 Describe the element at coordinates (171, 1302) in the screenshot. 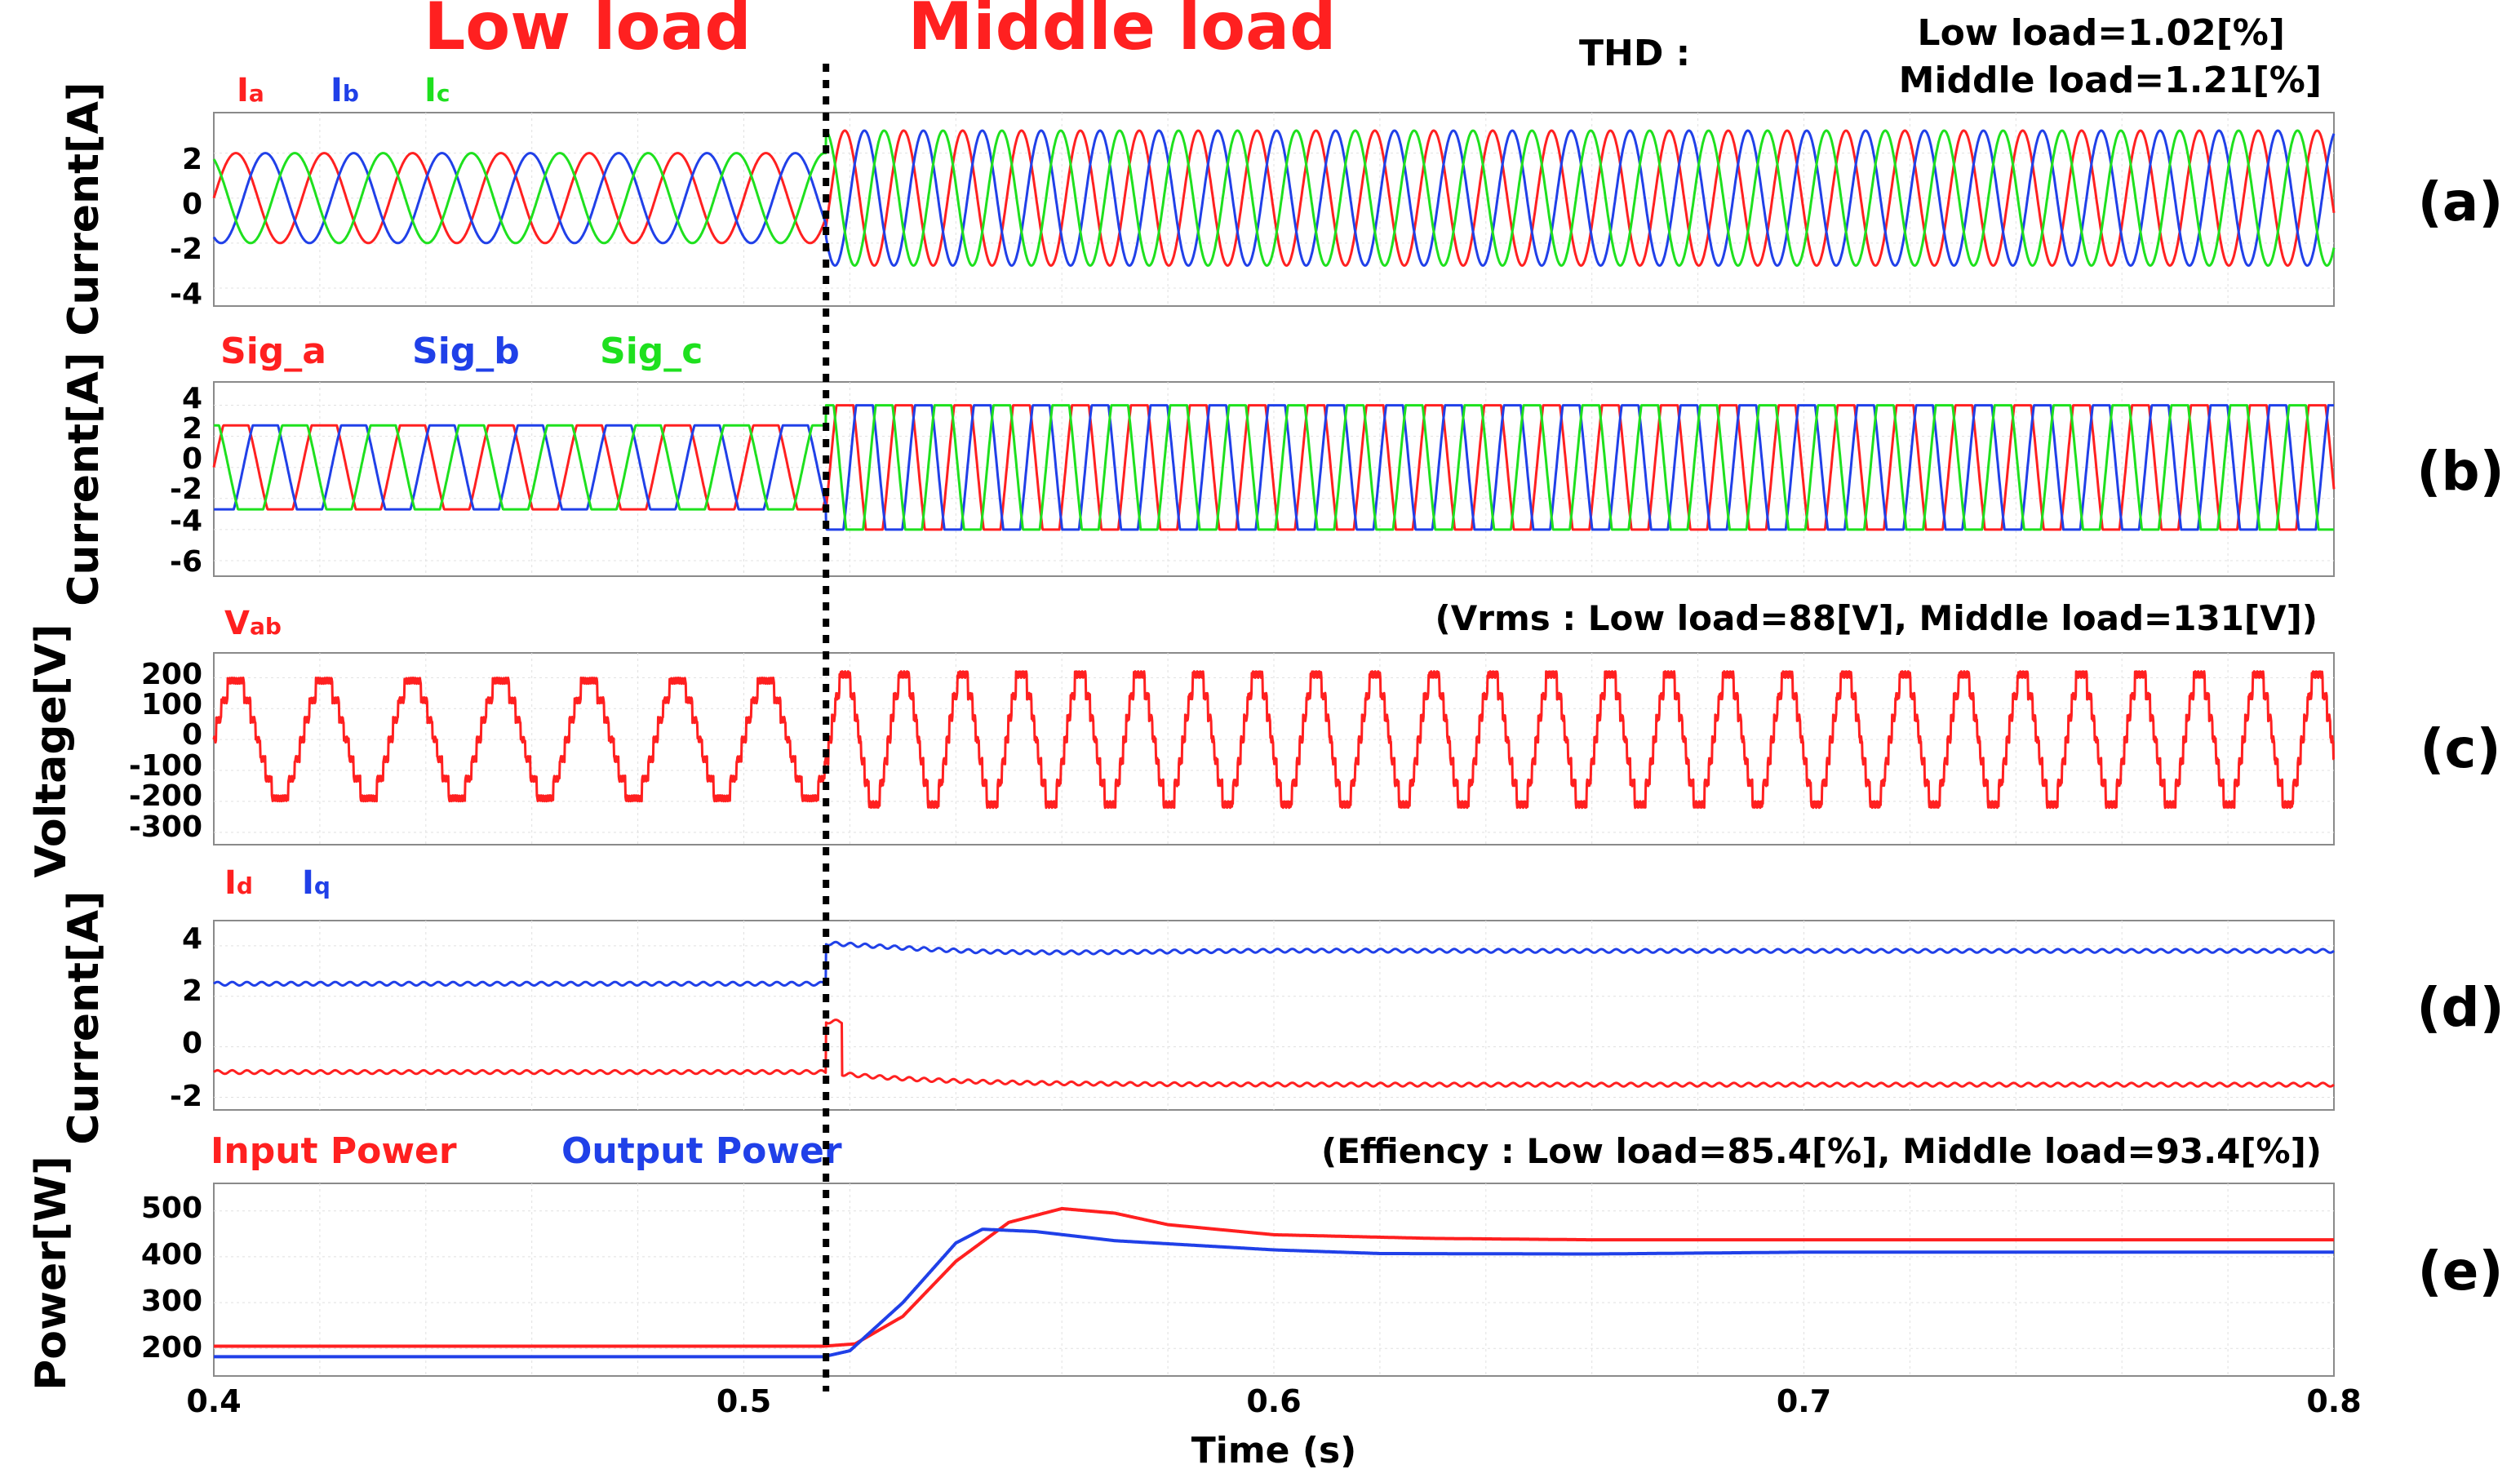

I see `ytick: 300` at that location.